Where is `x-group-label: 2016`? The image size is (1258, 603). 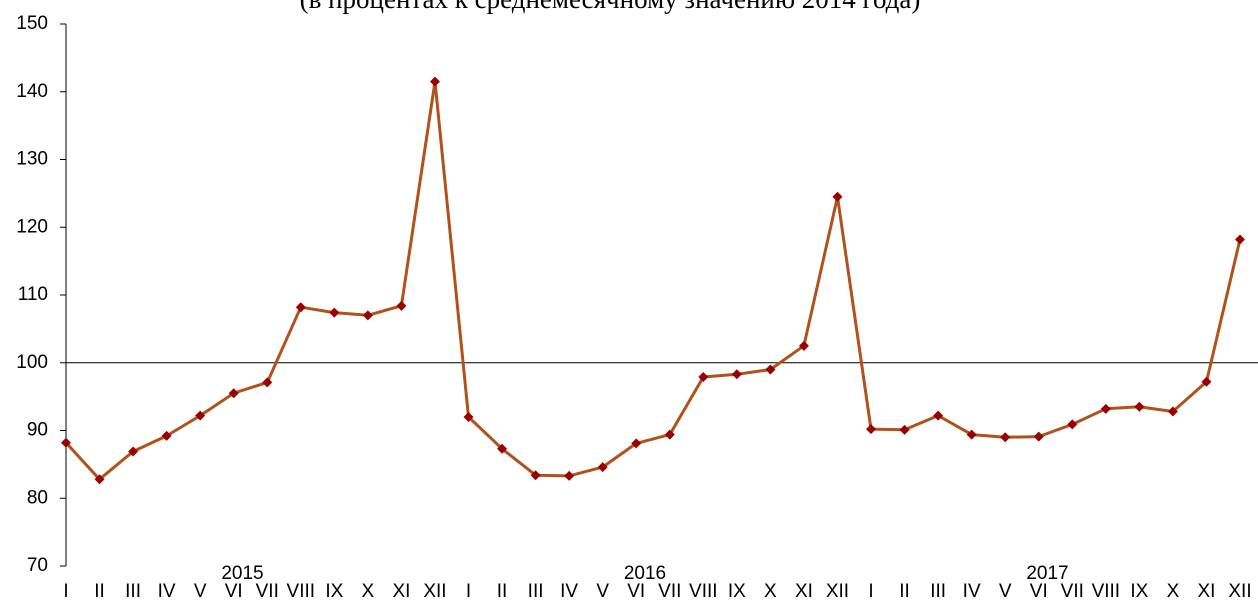 x-group-label: 2016 is located at coordinates (645, 573).